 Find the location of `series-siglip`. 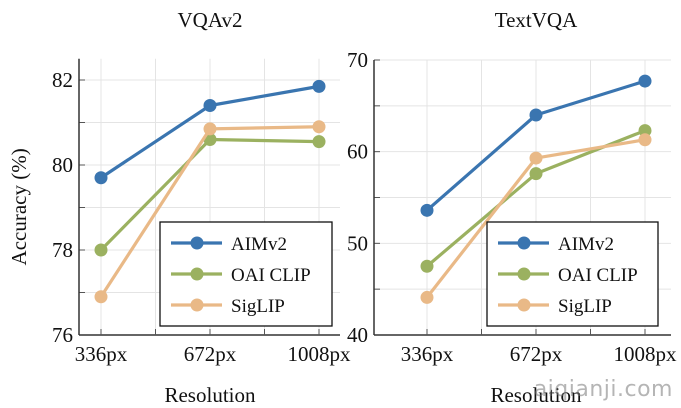

series-siglip is located at coordinates (536, 218).